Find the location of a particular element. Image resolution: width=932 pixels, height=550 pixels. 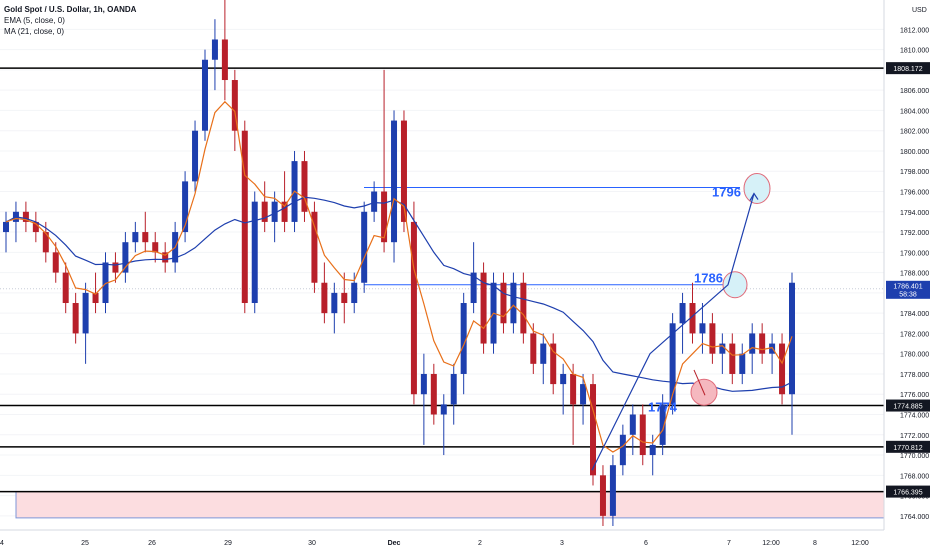

y-tick-label: 1804.000 is located at coordinates (914, 111).